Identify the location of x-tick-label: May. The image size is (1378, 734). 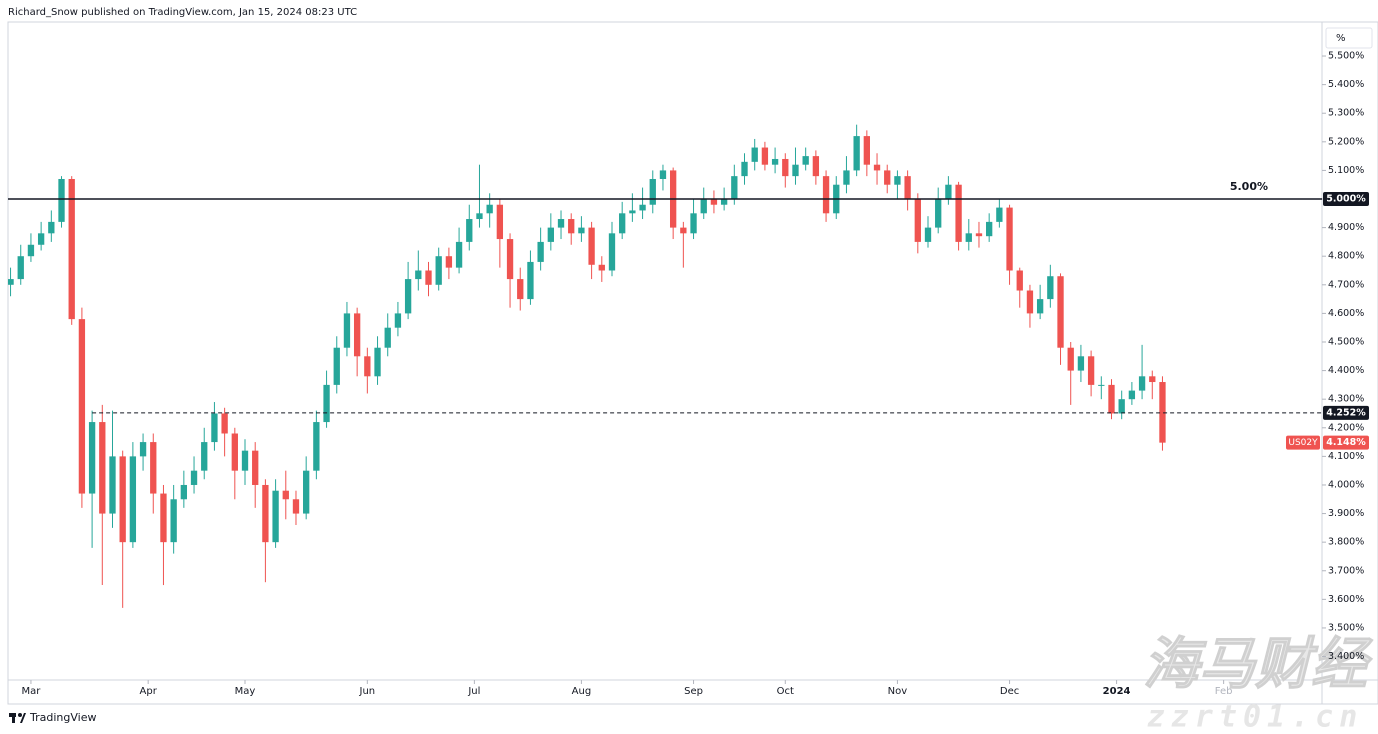
(245, 691).